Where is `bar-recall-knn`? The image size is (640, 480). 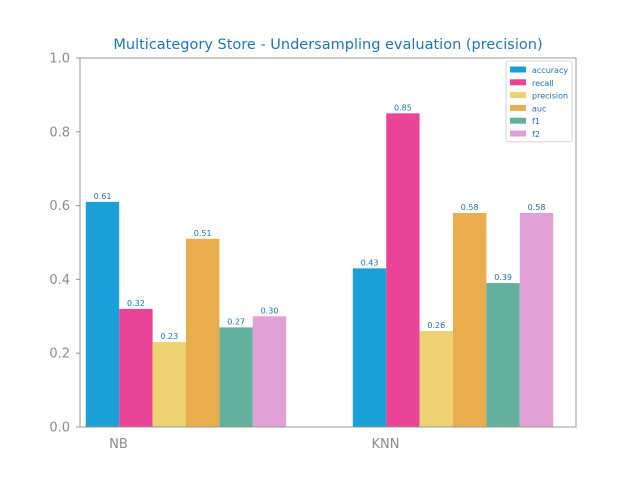 bar-recall-knn is located at coordinates (403, 270).